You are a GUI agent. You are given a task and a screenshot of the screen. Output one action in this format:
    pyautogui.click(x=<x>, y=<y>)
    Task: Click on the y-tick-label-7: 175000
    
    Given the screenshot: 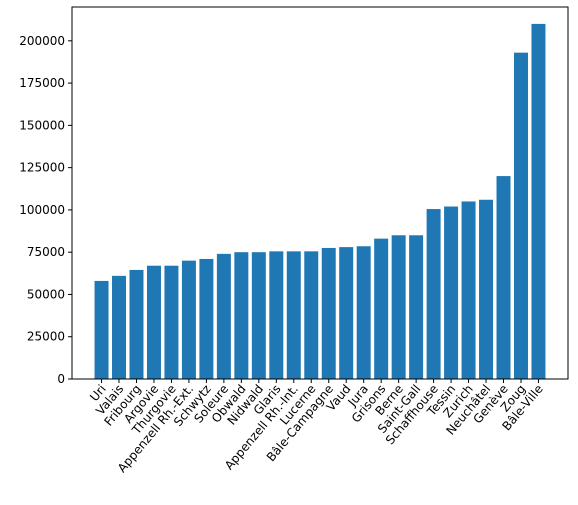 What is the action you would take?
    pyautogui.click(x=42, y=83)
    